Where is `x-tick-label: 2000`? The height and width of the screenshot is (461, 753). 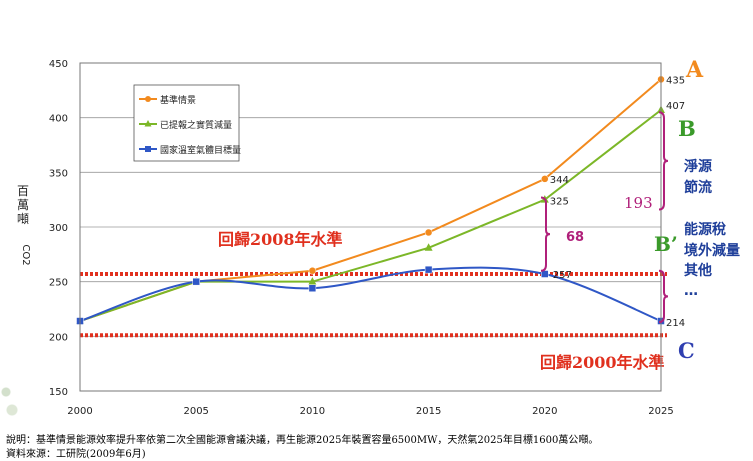 x-tick-label: 2000 is located at coordinates (79, 411).